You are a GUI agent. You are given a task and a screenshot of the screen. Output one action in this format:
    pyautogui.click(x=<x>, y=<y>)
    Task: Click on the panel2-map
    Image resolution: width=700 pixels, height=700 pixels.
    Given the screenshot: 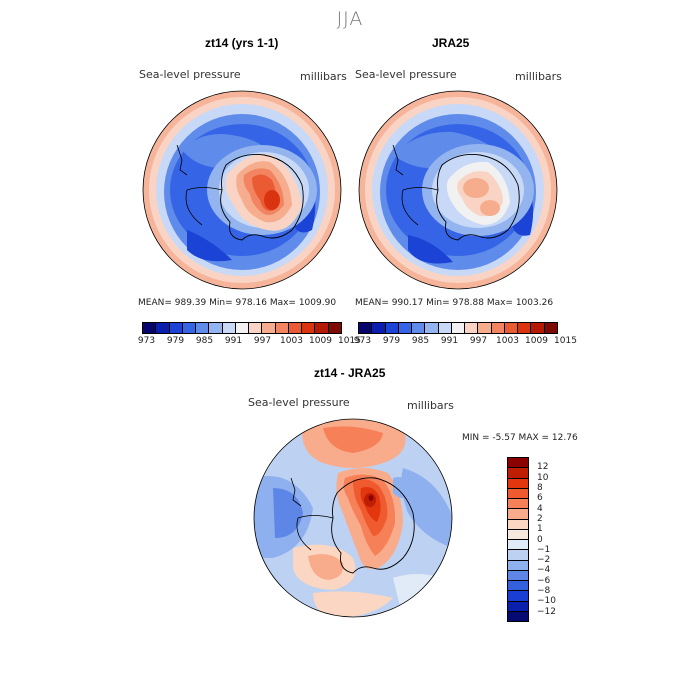 What is the action you would take?
    pyautogui.click(x=458, y=190)
    